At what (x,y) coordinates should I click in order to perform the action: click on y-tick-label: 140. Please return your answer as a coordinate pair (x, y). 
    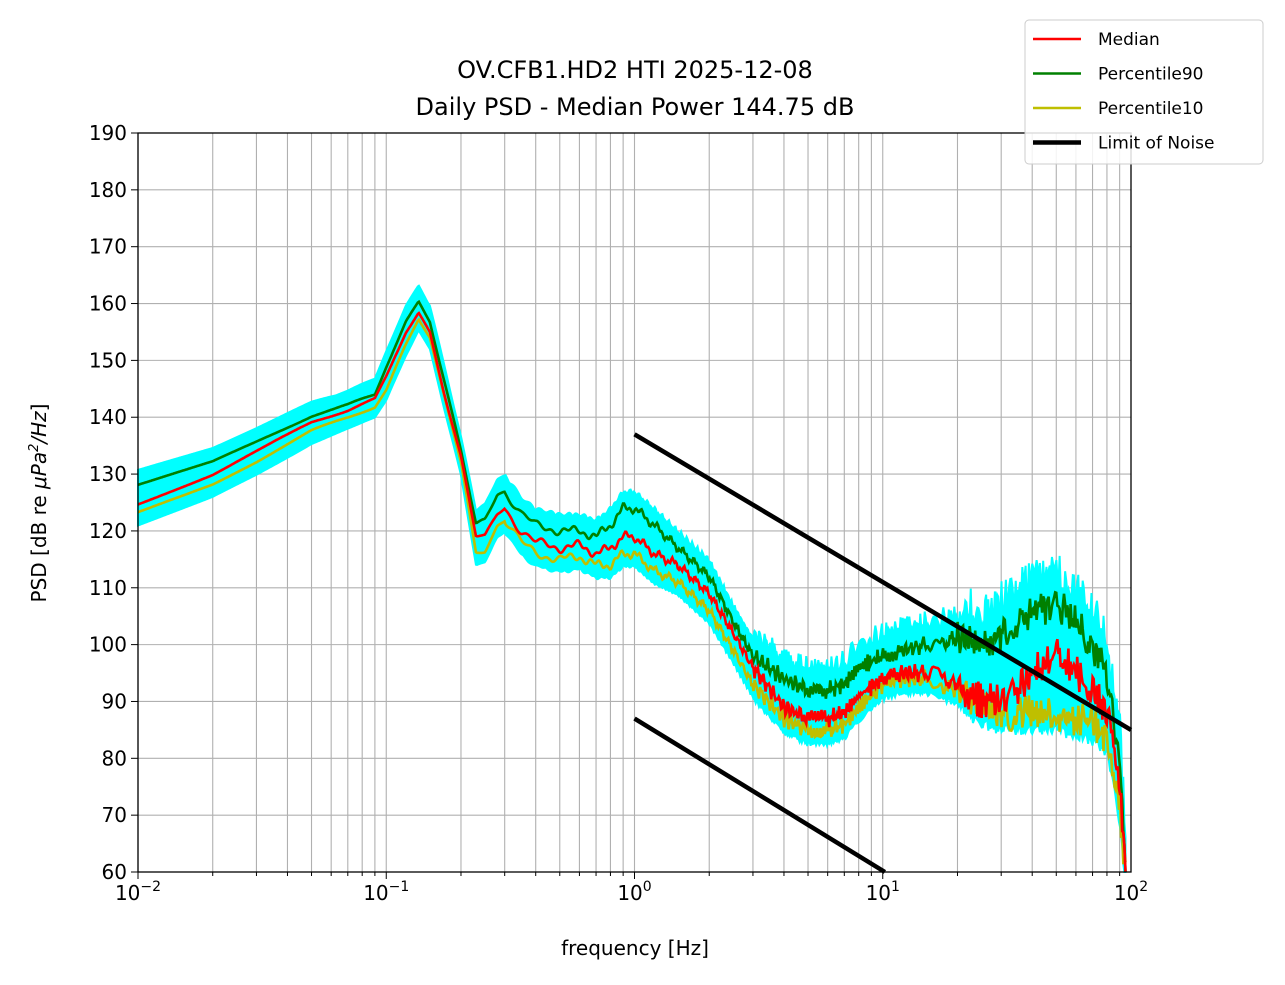
    Looking at the image, I should click on (108, 417).